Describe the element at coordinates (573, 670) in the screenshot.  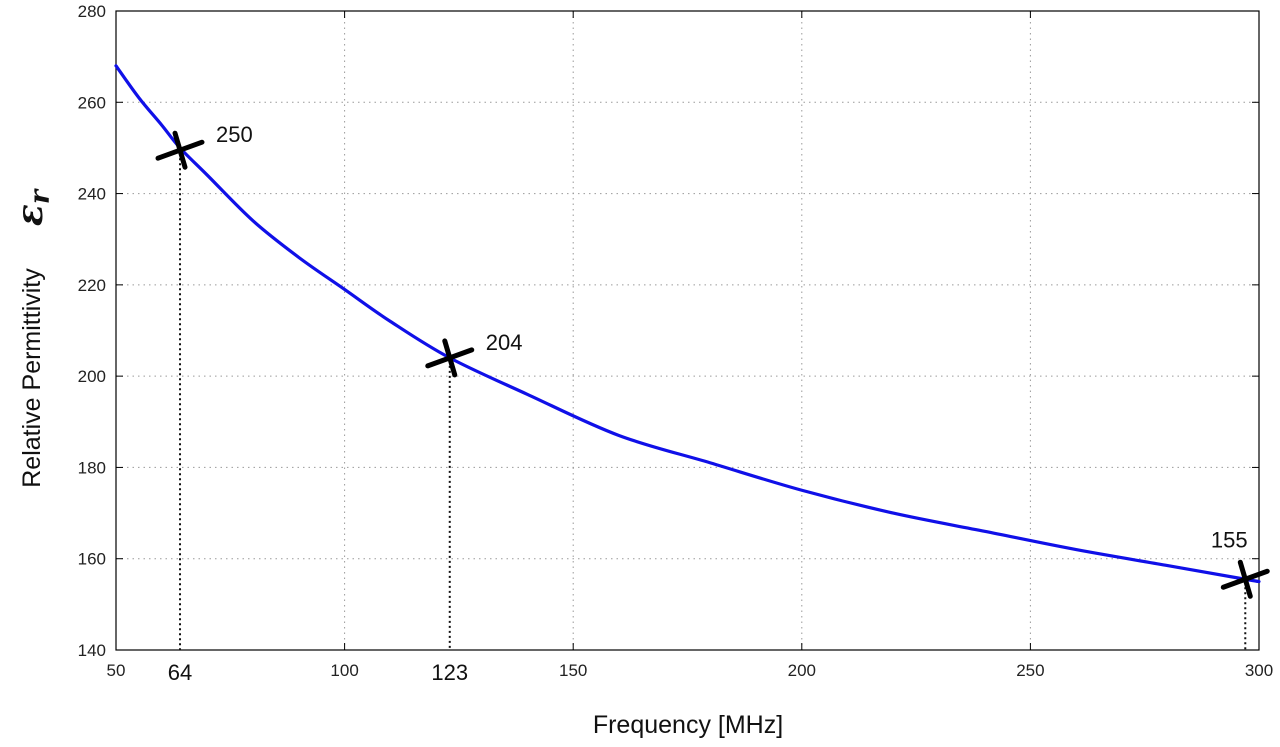
I see `x-tick-label: 150` at that location.